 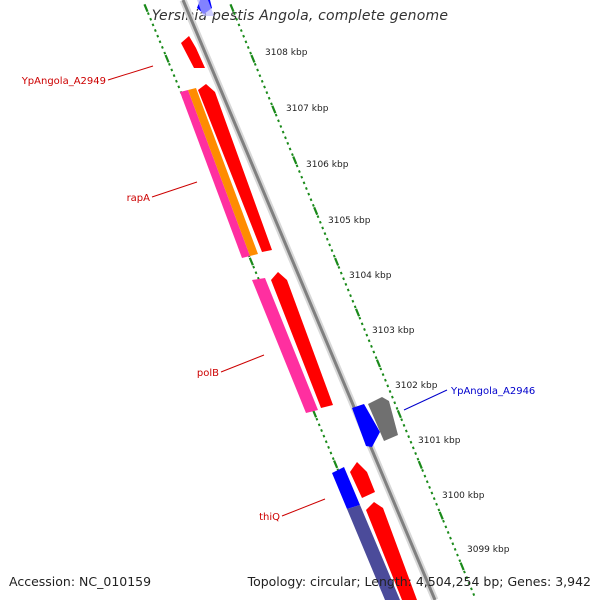 I want to click on gene-feature-top-blue-ghost, so click(x=205, y=8).